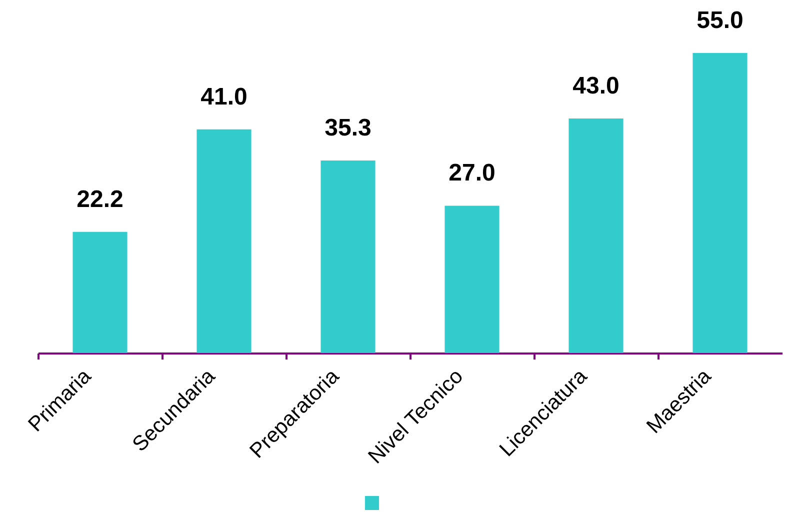 Image resolution: width=785 pixels, height=515 pixels. Describe the element at coordinates (224, 96) in the screenshot. I see `data-label: 41.0` at that location.